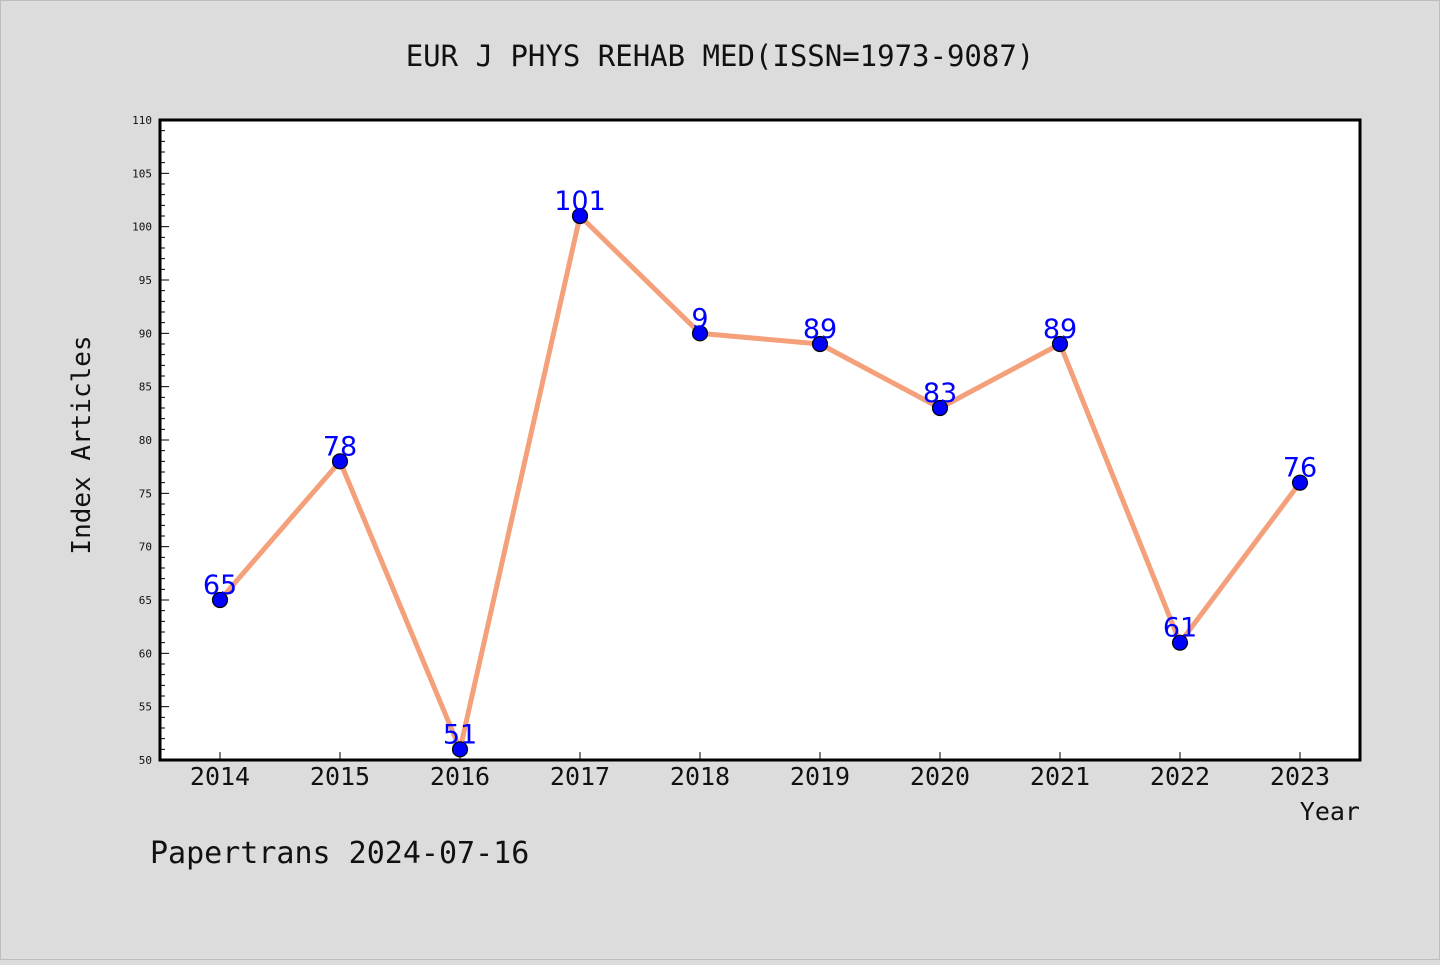  Describe the element at coordinates (699, 318) in the screenshot. I see `data-label: 9` at that location.